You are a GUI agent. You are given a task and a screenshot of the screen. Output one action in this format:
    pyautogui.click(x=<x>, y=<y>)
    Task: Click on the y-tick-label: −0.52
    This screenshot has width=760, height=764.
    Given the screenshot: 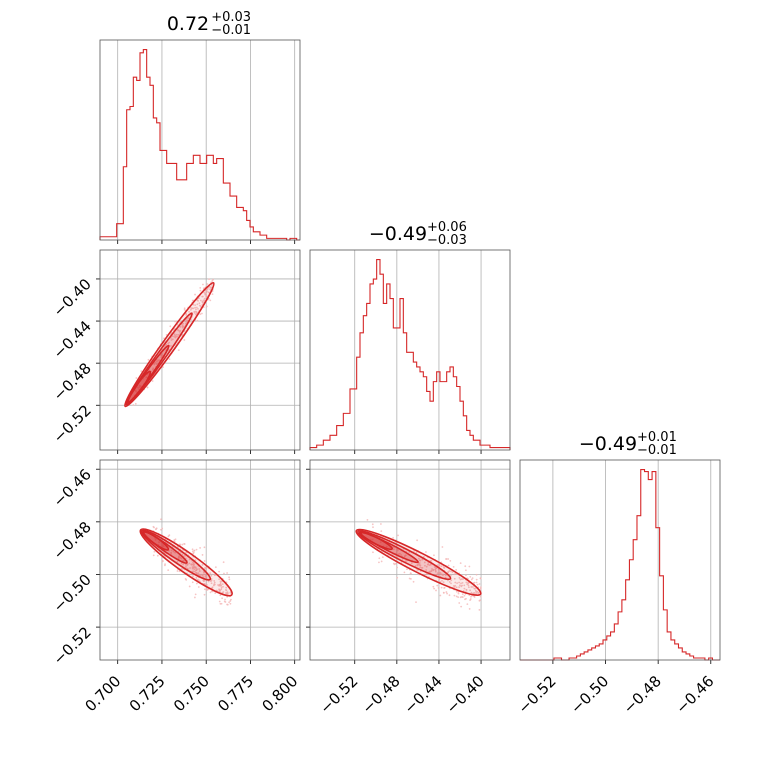 What is the action you would take?
    pyautogui.click(x=72, y=423)
    